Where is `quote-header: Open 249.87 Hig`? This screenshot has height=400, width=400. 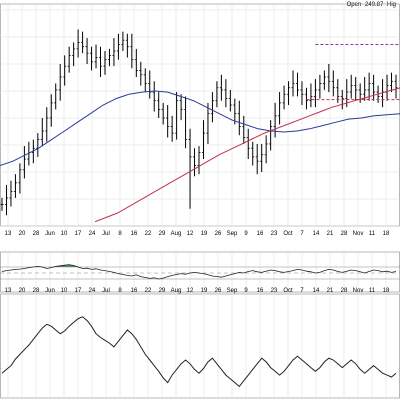
quote-header: Open 249.87 Hig is located at coordinates (370, 5).